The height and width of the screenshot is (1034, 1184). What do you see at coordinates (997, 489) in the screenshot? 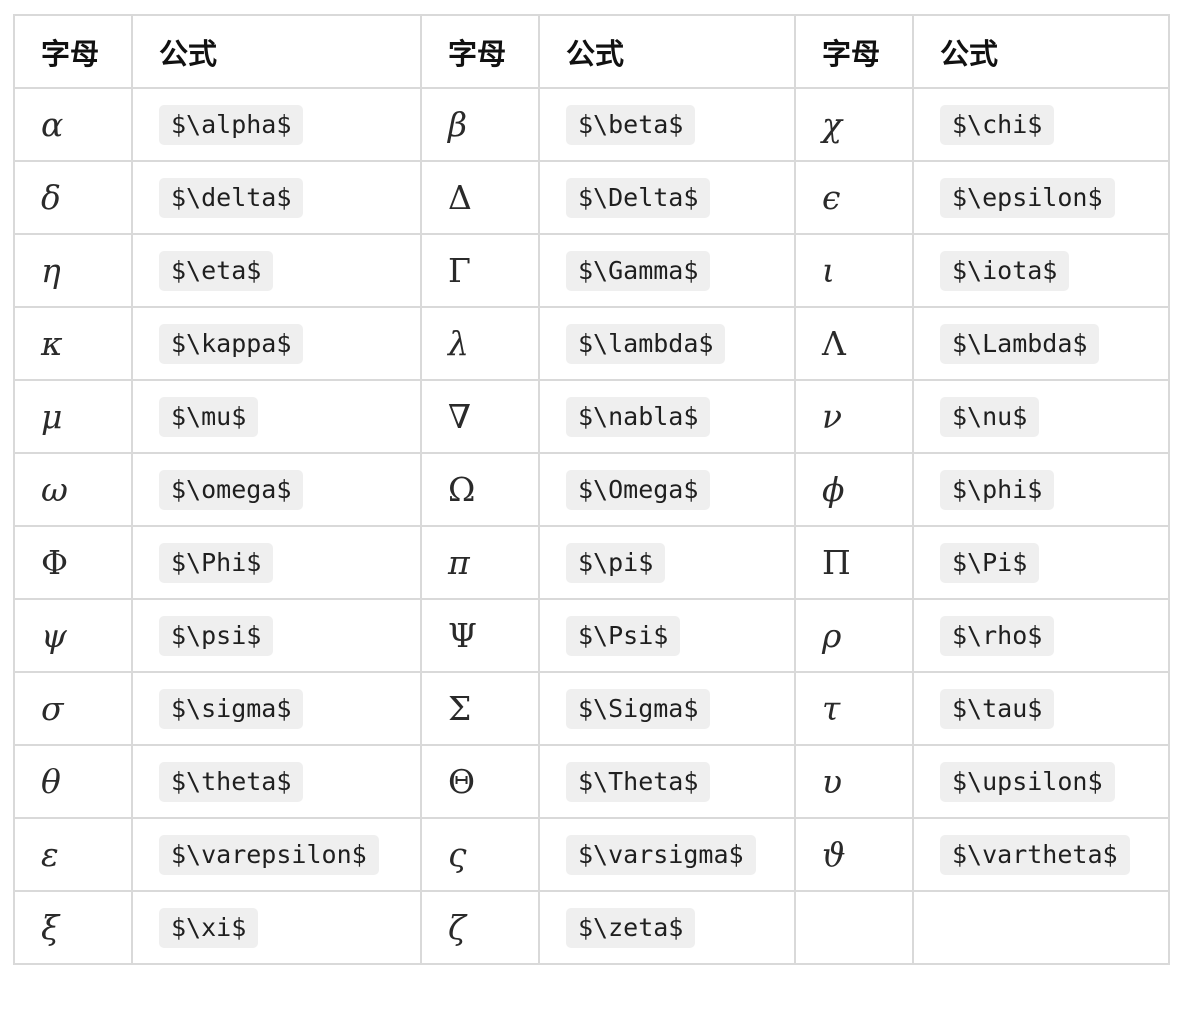
I see `latex-code-chip: $\phi$` at bounding box center [997, 489].